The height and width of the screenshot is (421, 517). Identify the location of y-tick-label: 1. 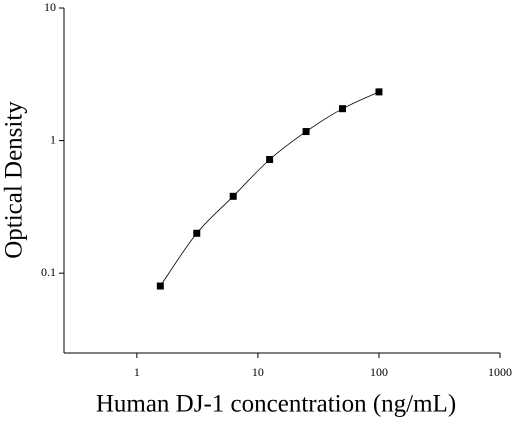
(53, 139).